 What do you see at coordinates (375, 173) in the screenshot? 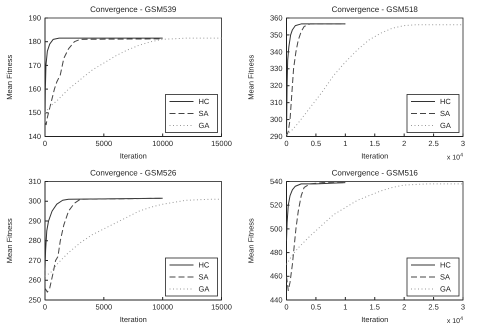
I see `chart-title: Convergence - GSM516` at bounding box center [375, 173].